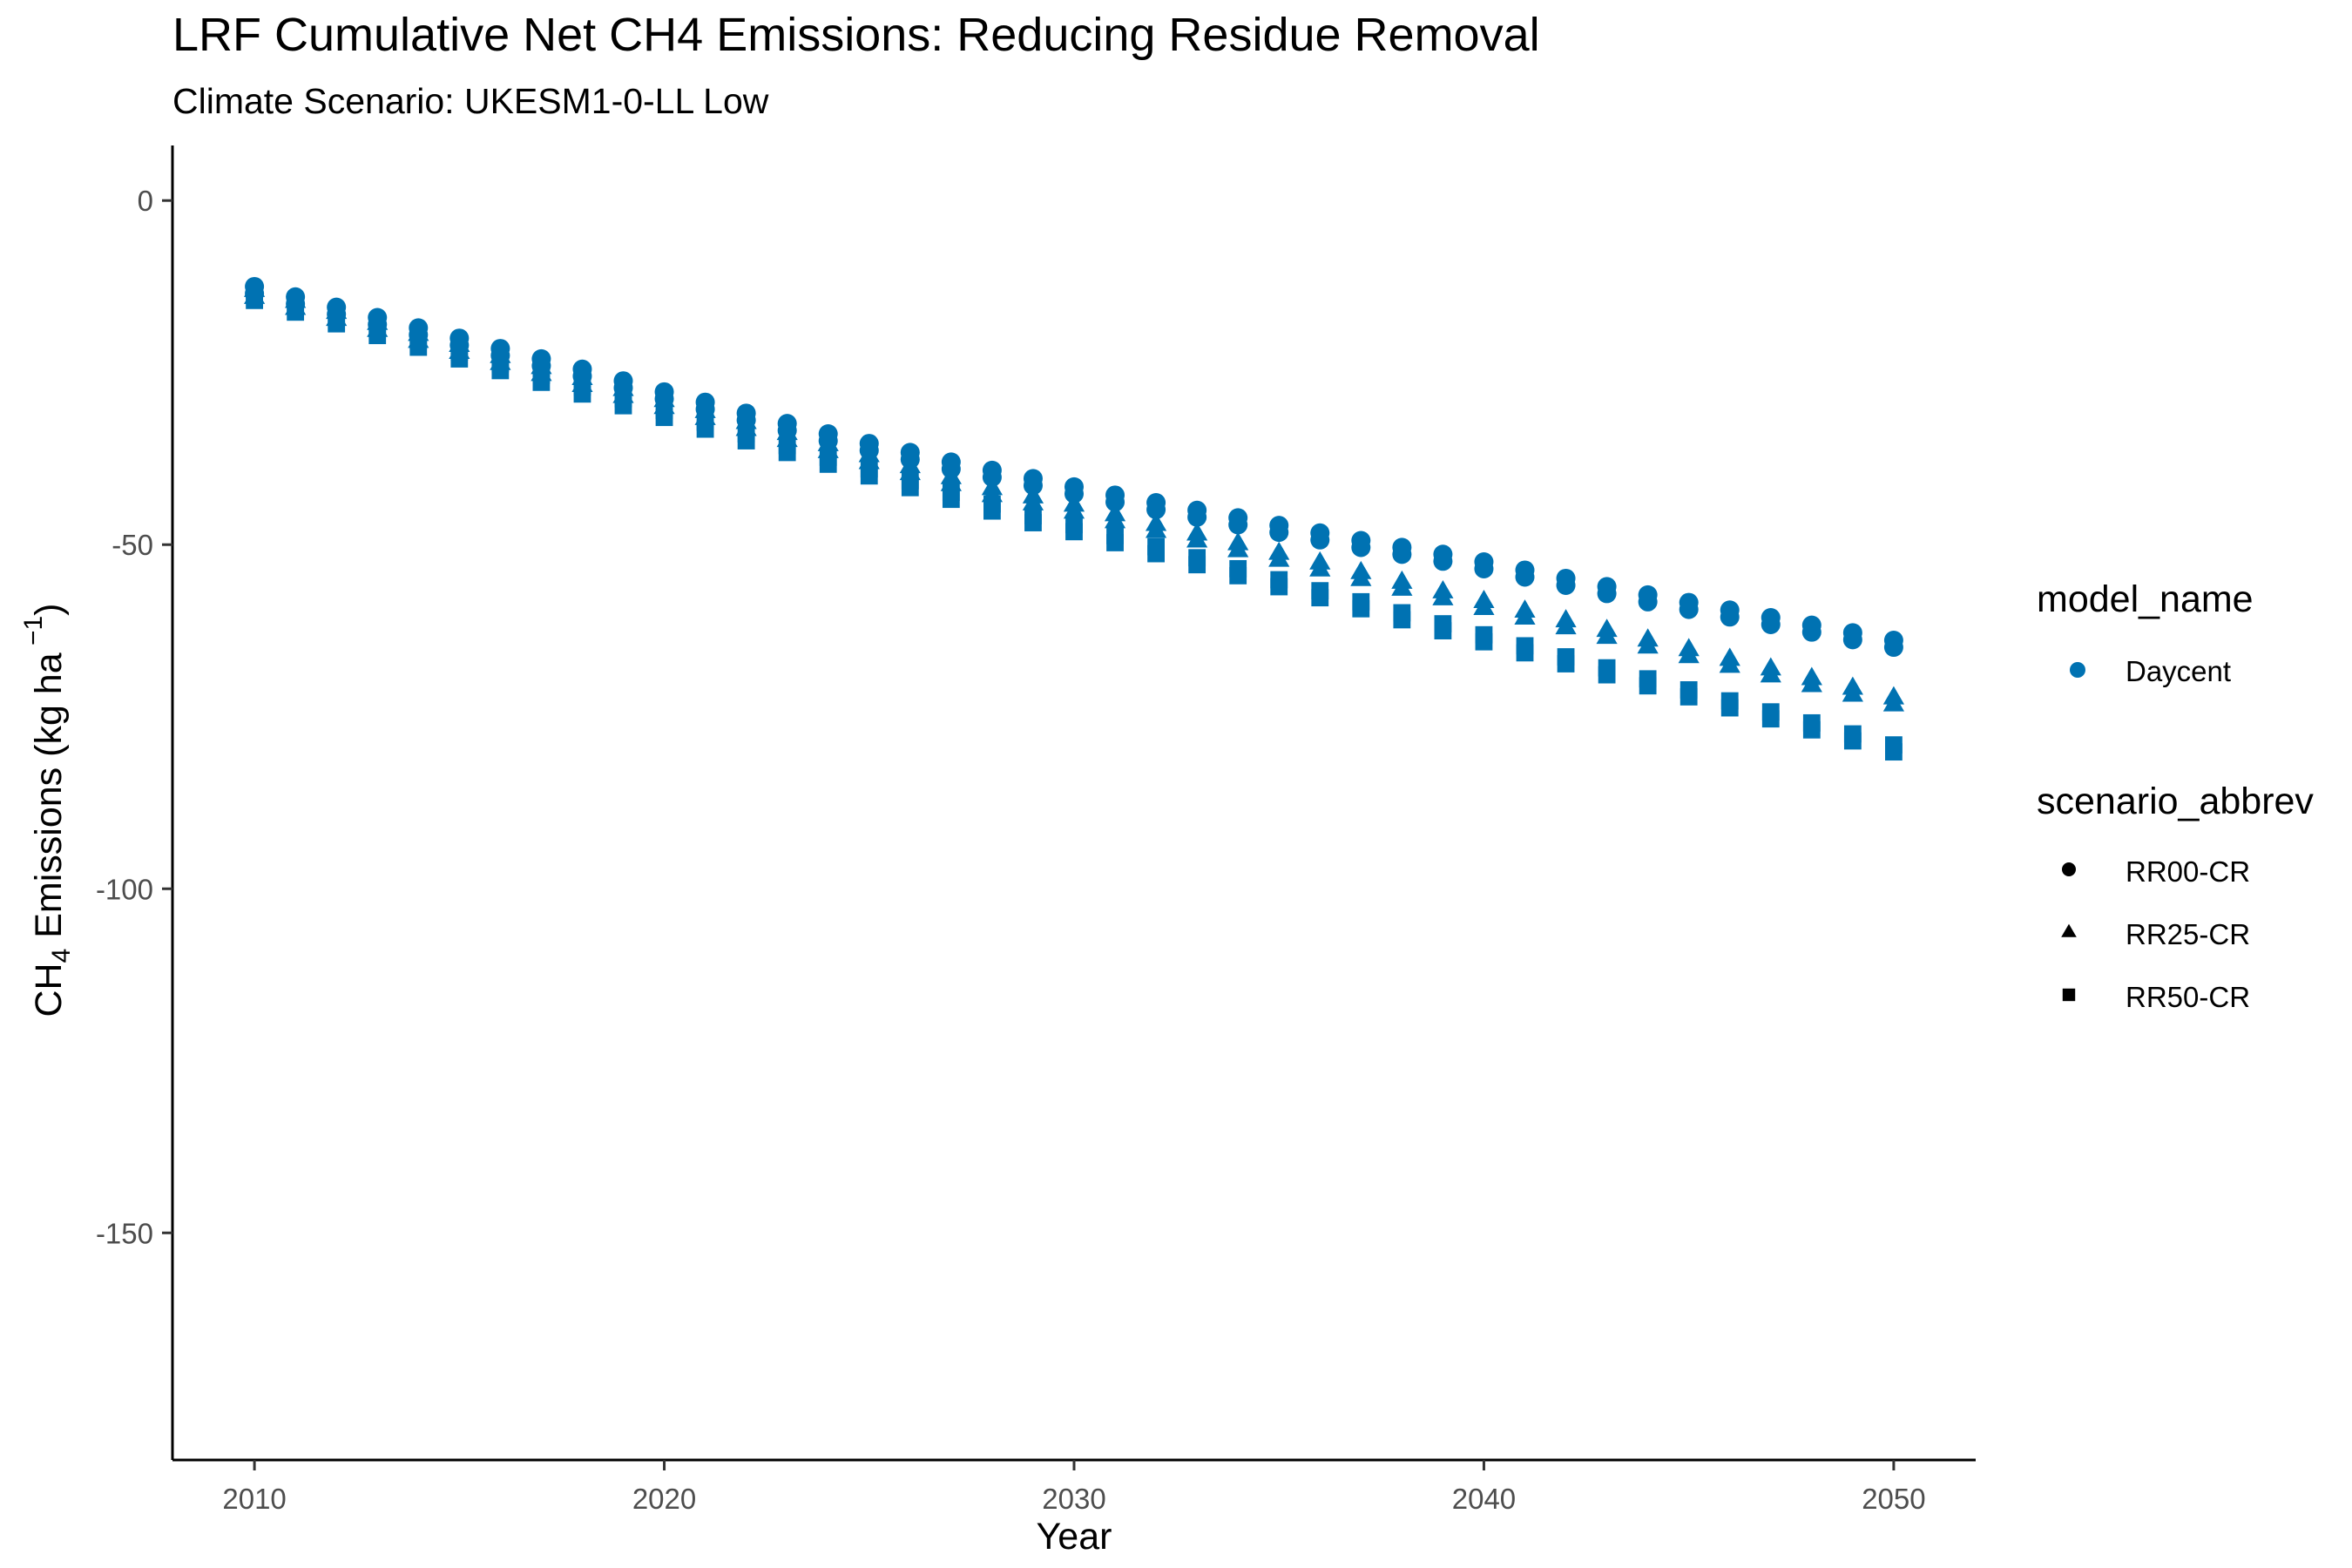 This screenshot has height=1568, width=2352. I want to click on y-tick-label: -50, so click(132, 545).